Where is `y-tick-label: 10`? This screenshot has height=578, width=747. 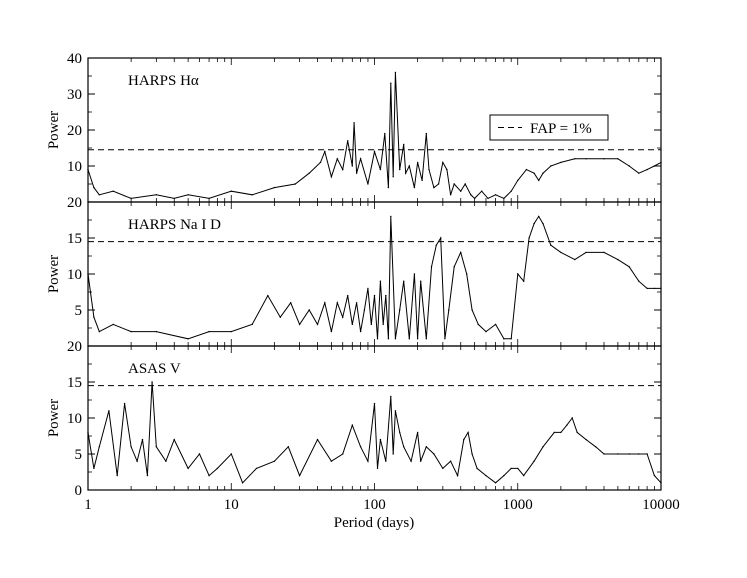
y-tick-label: 10 is located at coordinates (74, 167).